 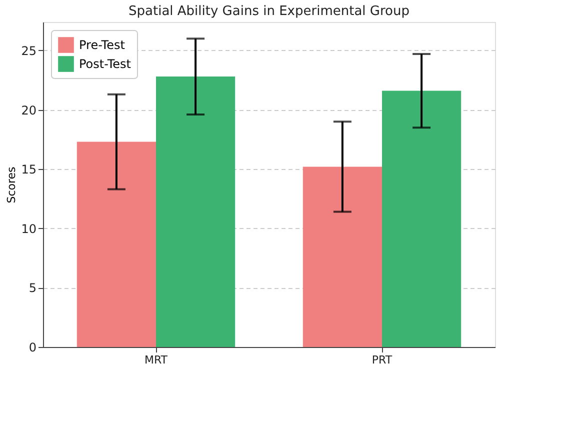 What do you see at coordinates (32, 288) in the screenshot?
I see `y-tick-label: 5` at bounding box center [32, 288].